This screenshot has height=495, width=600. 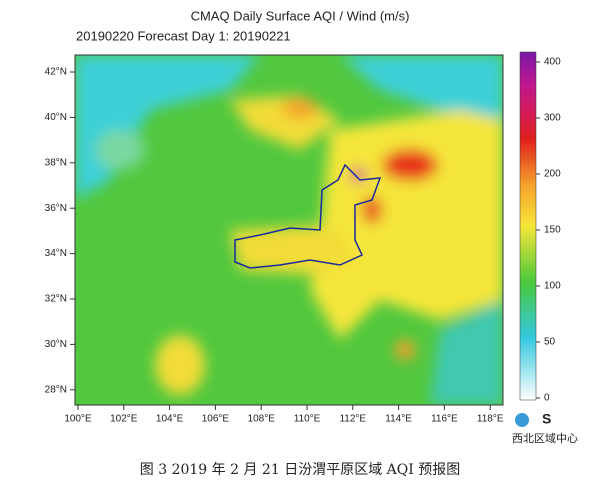 I want to click on colorbar-ticks: 400 300 200 150 100 50 0, so click(x=548, y=230).